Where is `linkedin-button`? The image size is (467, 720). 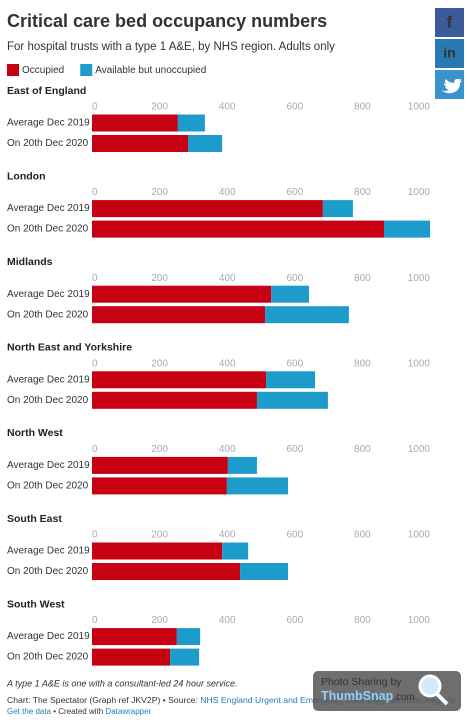
linkedin-button is located at coordinates (449, 53).